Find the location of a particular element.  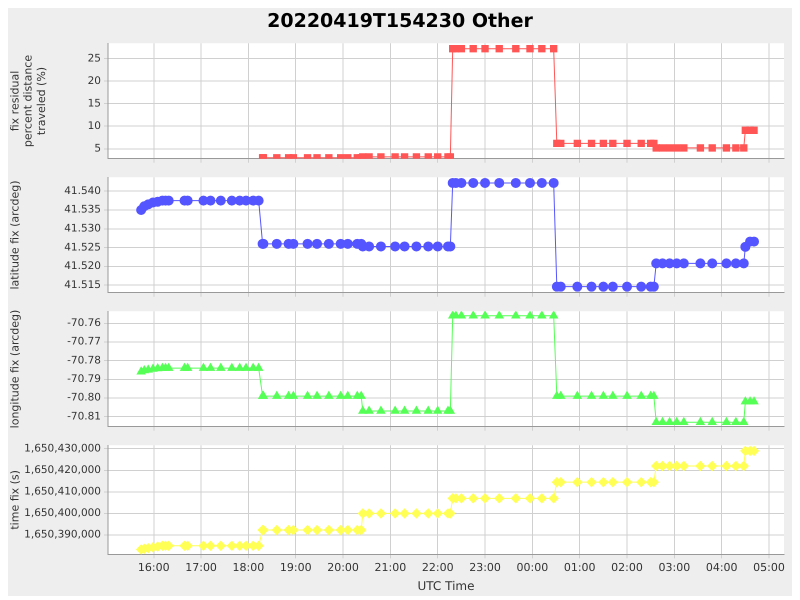

x-tick-label: 03:00 is located at coordinates (674, 567).